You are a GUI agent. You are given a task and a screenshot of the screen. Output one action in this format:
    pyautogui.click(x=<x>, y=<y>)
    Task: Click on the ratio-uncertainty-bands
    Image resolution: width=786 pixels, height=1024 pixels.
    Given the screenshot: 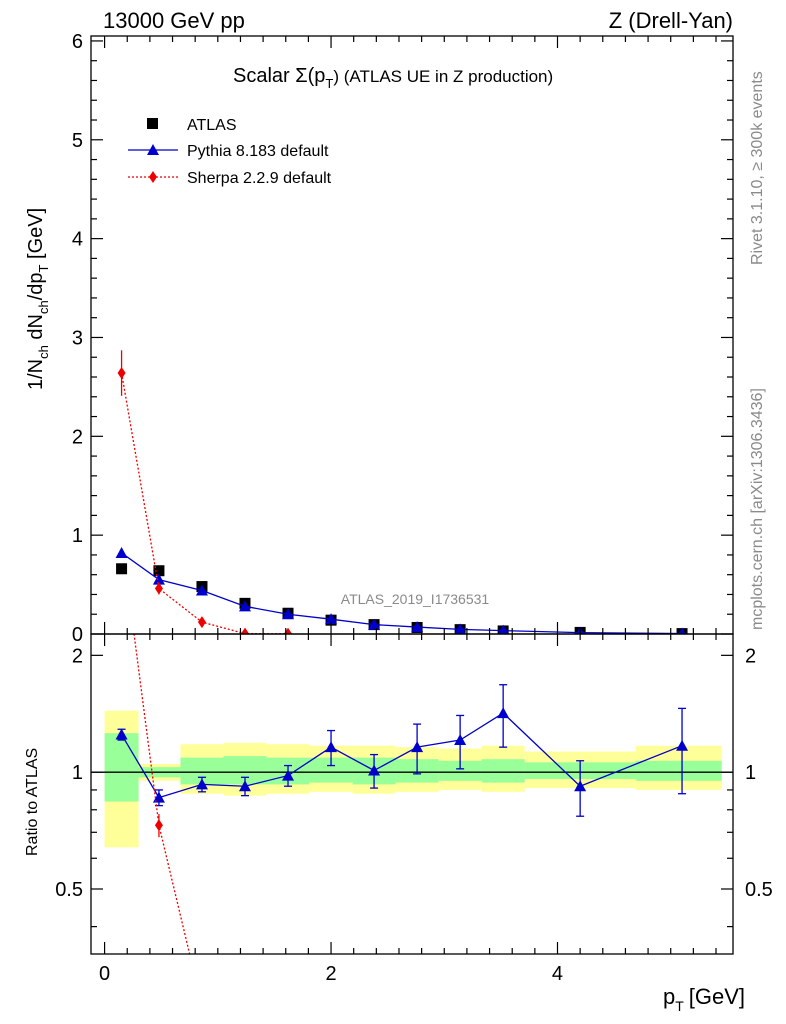 What is the action you would take?
    pyautogui.click(x=413, y=779)
    